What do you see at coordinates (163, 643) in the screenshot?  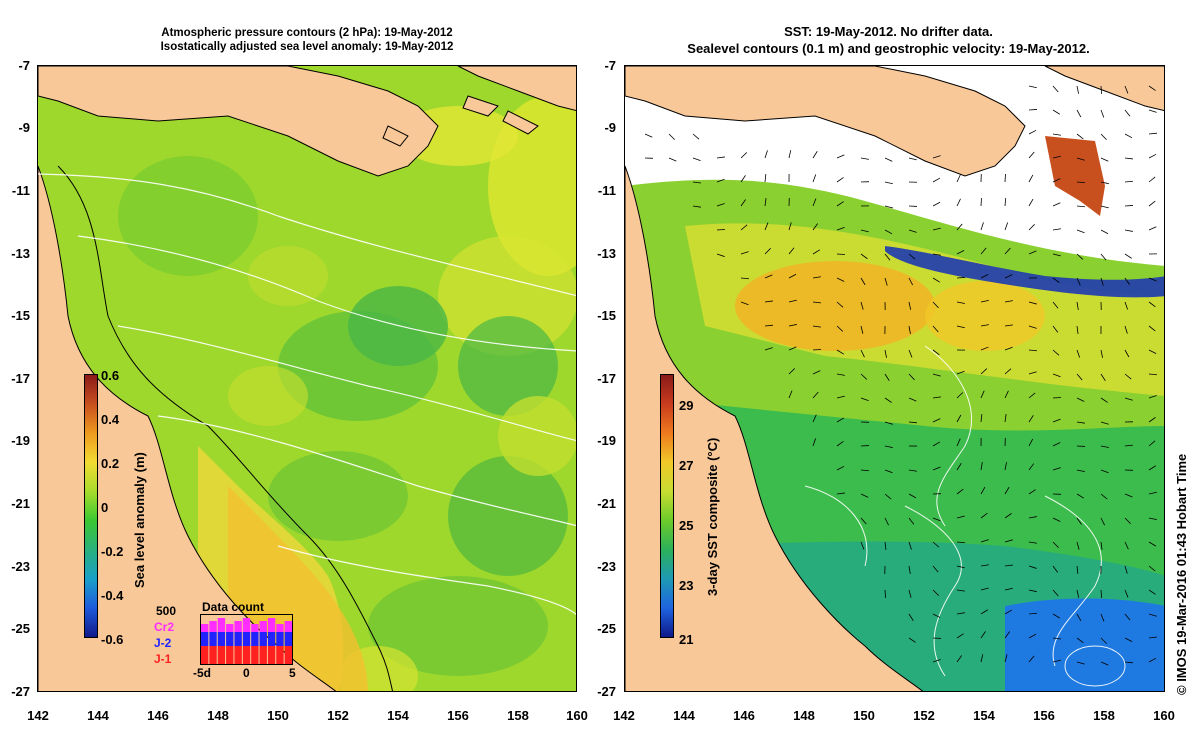 I see `legend-j2: J-2` at bounding box center [163, 643].